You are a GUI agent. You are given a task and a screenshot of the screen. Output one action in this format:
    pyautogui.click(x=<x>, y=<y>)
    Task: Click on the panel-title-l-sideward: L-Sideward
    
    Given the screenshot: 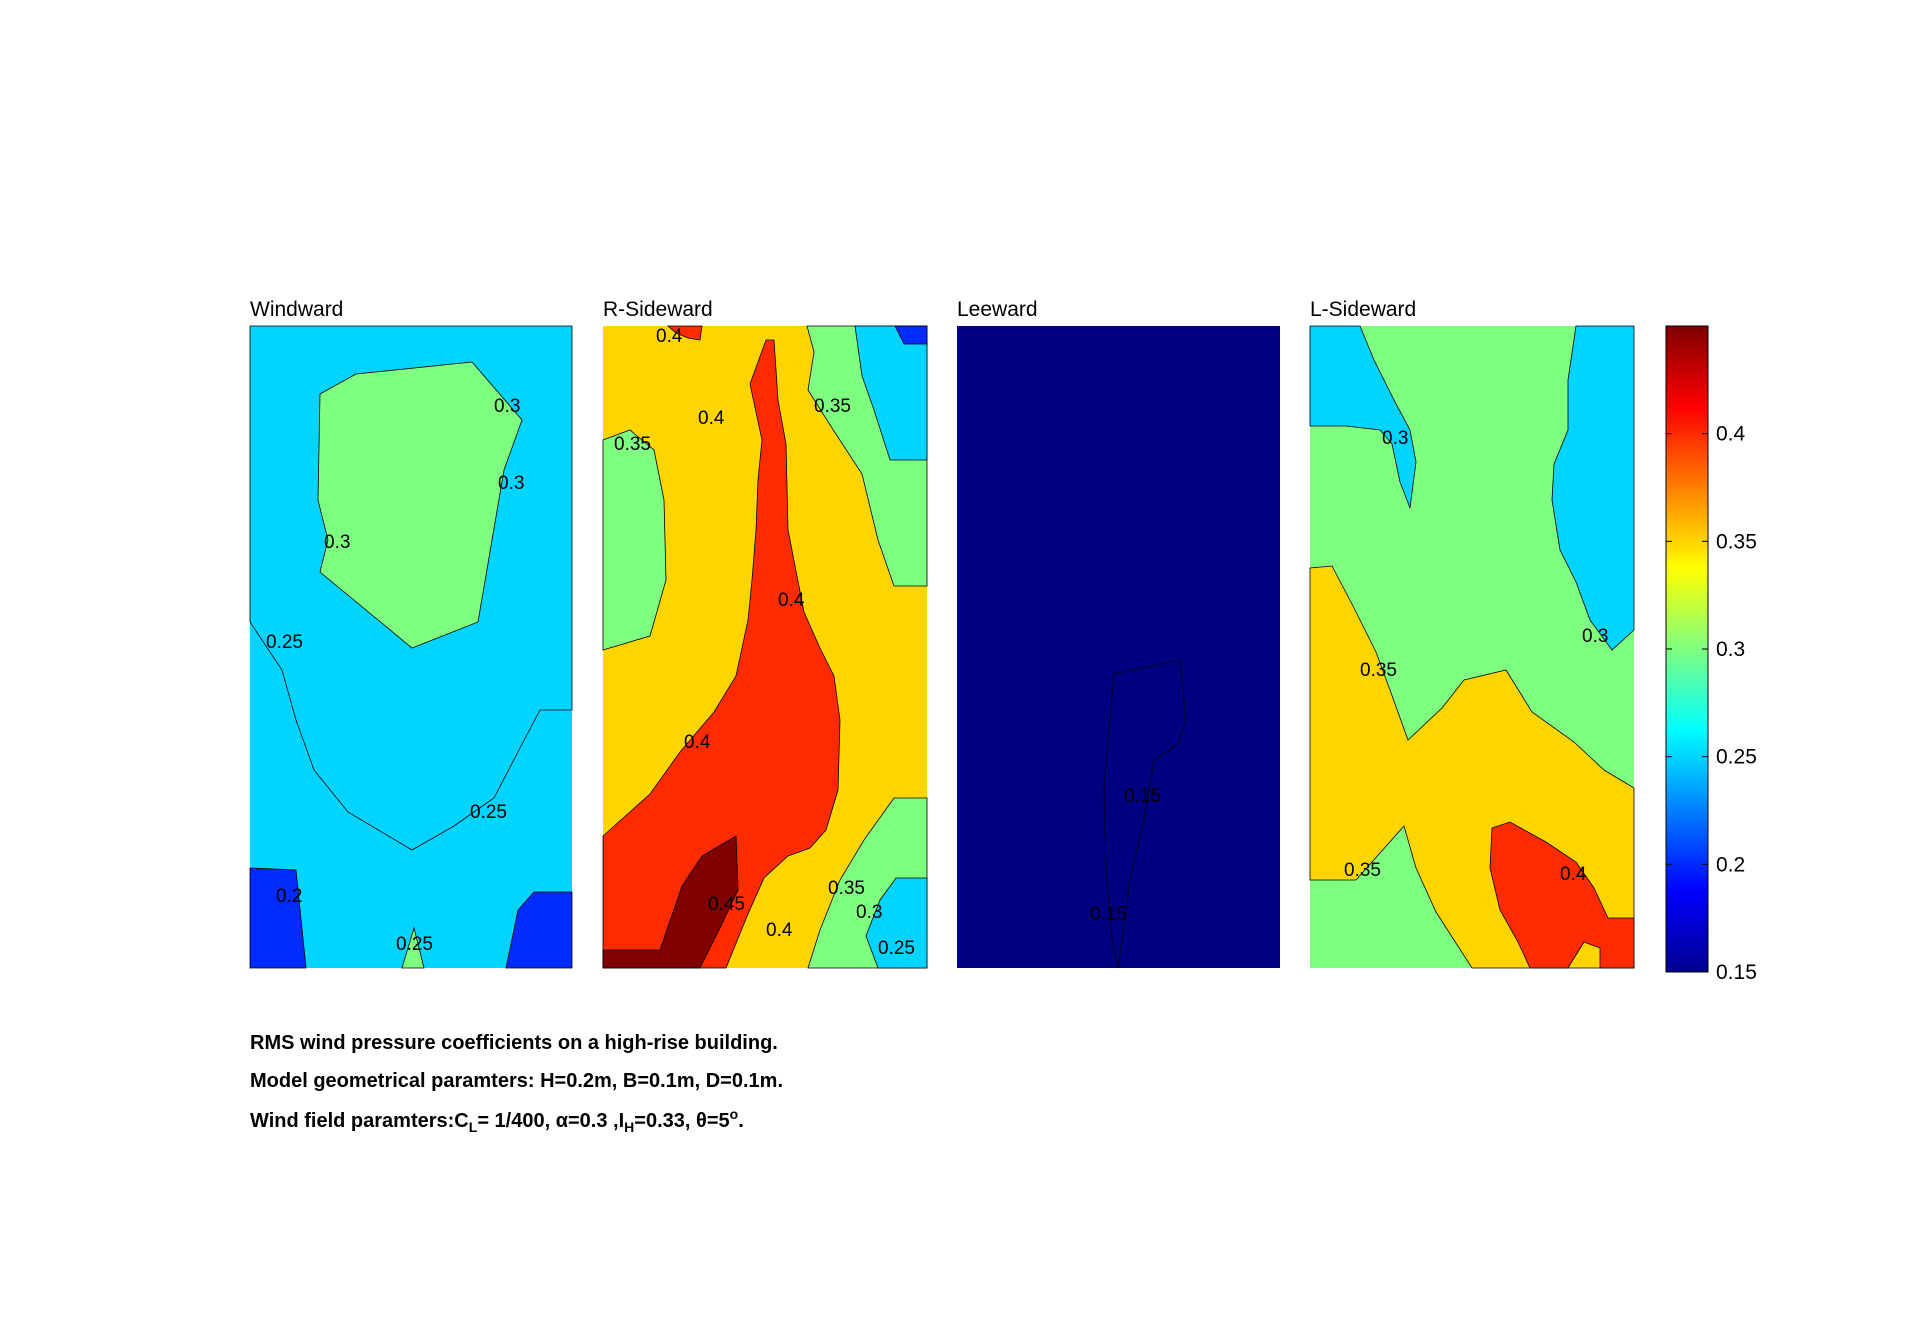 What is the action you would take?
    pyautogui.click(x=1363, y=309)
    